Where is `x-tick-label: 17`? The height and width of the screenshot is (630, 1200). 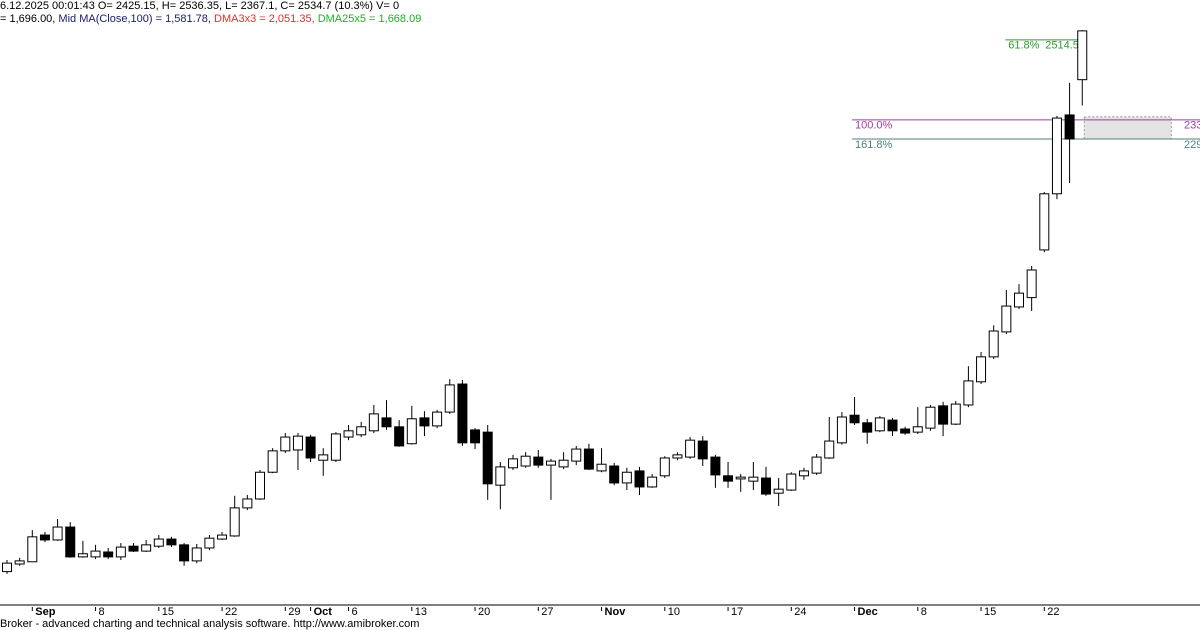 x-tick-label: 17 is located at coordinates (737, 612).